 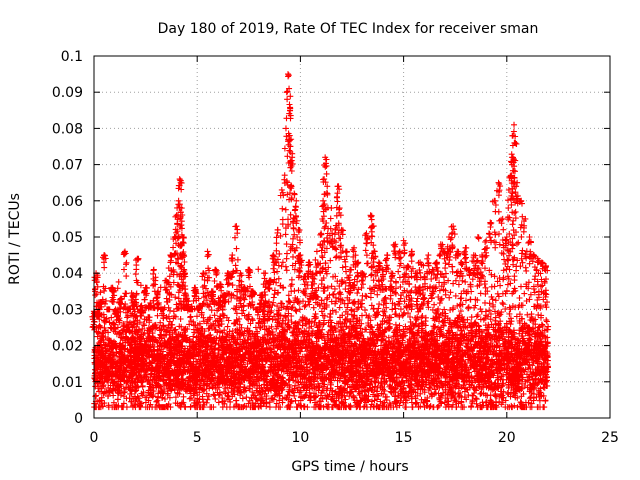 I want to click on x-tick-label: 25, so click(x=610, y=438).